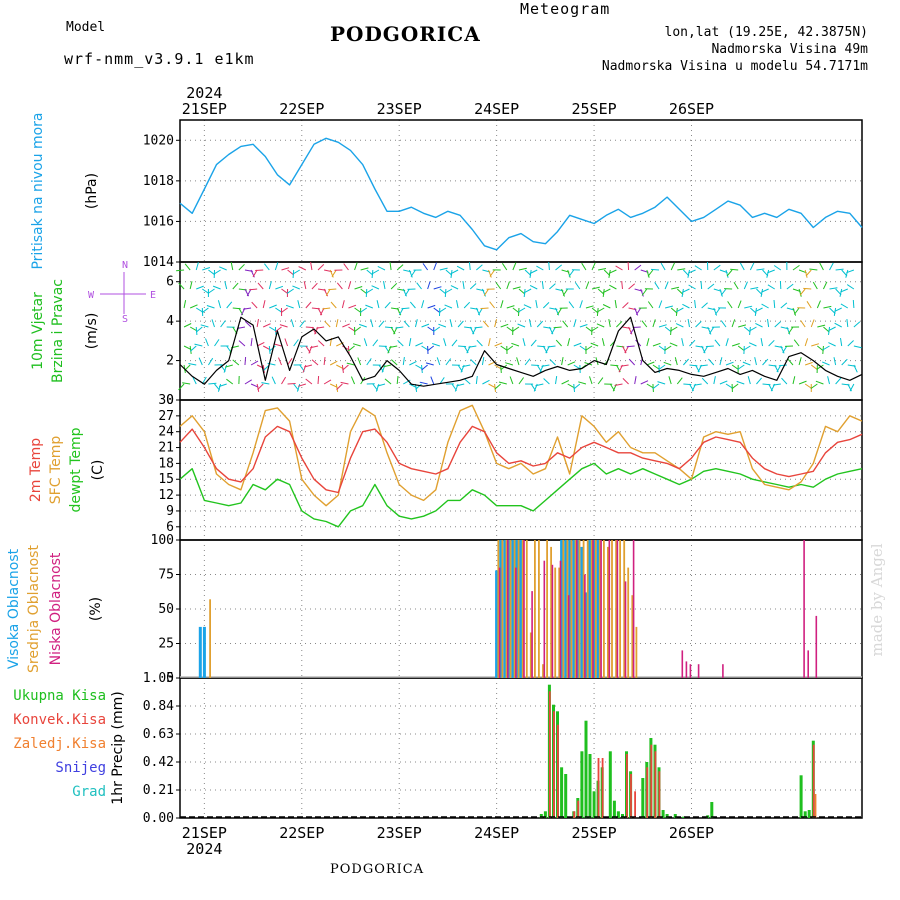 This screenshot has height=900, width=900. I want to click on compass-e: E, so click(153, 295).